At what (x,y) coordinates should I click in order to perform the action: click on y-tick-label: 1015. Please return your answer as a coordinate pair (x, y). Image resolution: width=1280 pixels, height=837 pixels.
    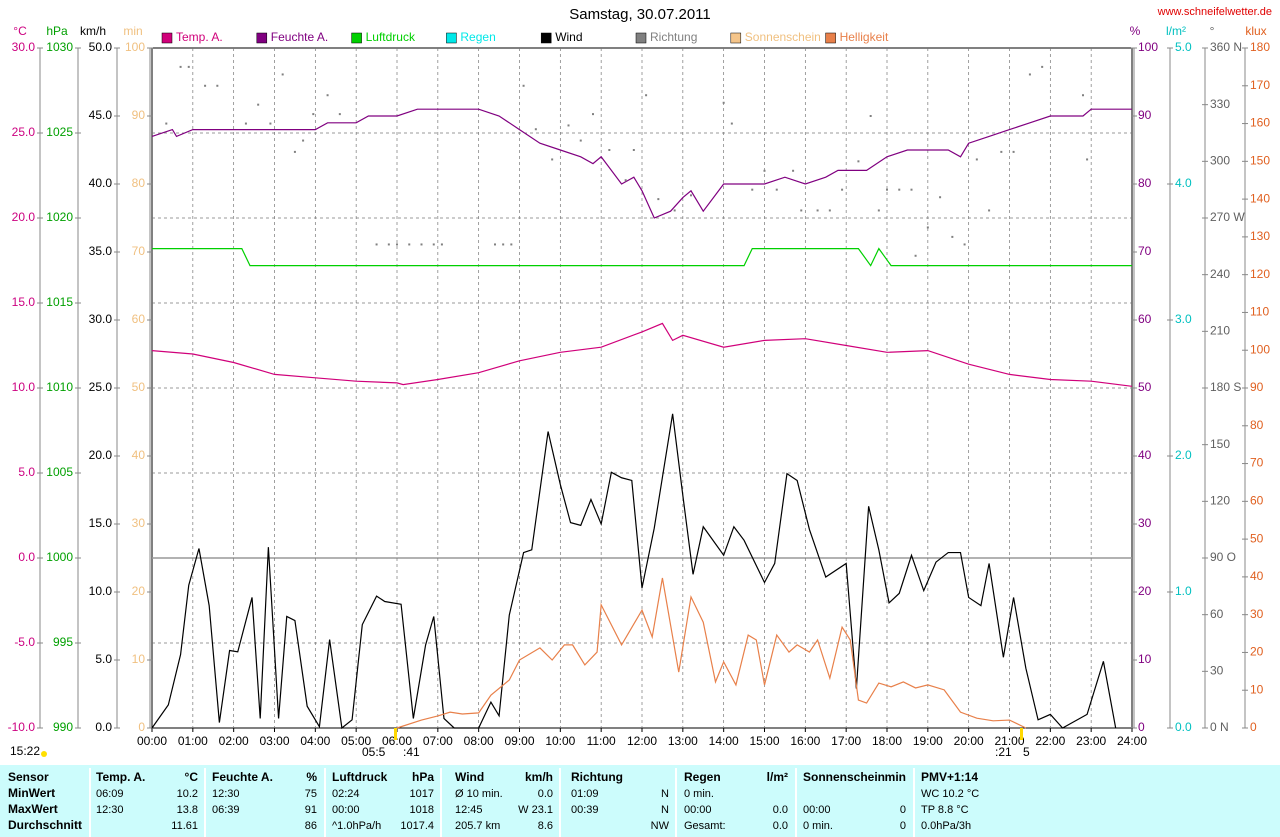
    Looking at the image, I should click on (59, 302).